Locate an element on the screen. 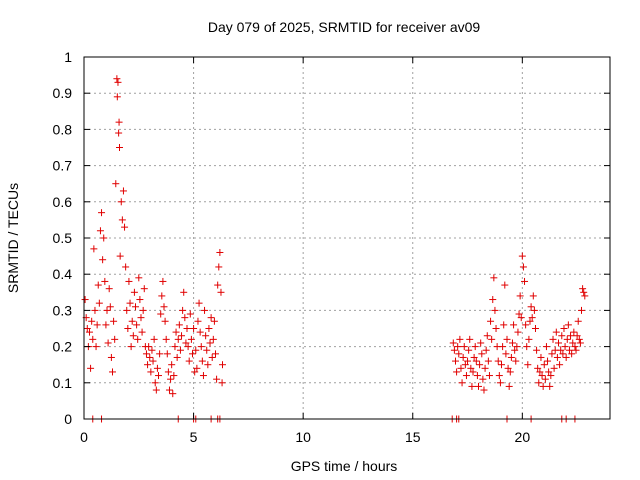  x-tick-label: 15 is located at coordinates (413, 437).